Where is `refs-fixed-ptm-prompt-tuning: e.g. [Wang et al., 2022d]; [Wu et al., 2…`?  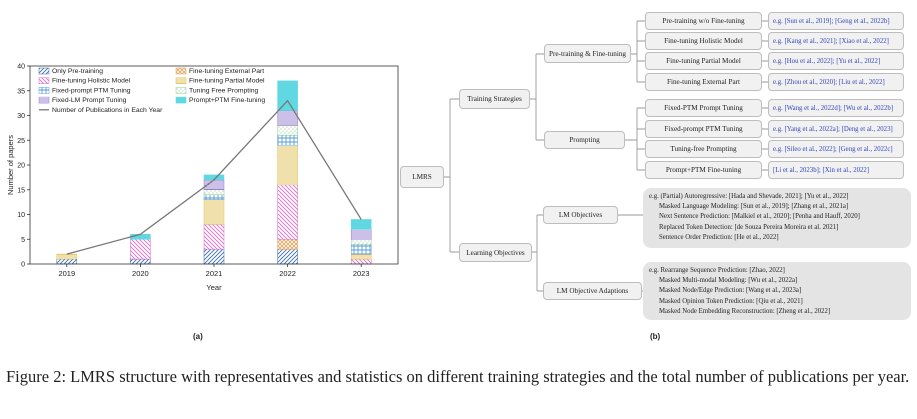 refs-fixed-ptm-prompt-tuning: e.g. [Wang et al., 2022d]; [Wu et al., 2… is located at coordinates (836, 108).